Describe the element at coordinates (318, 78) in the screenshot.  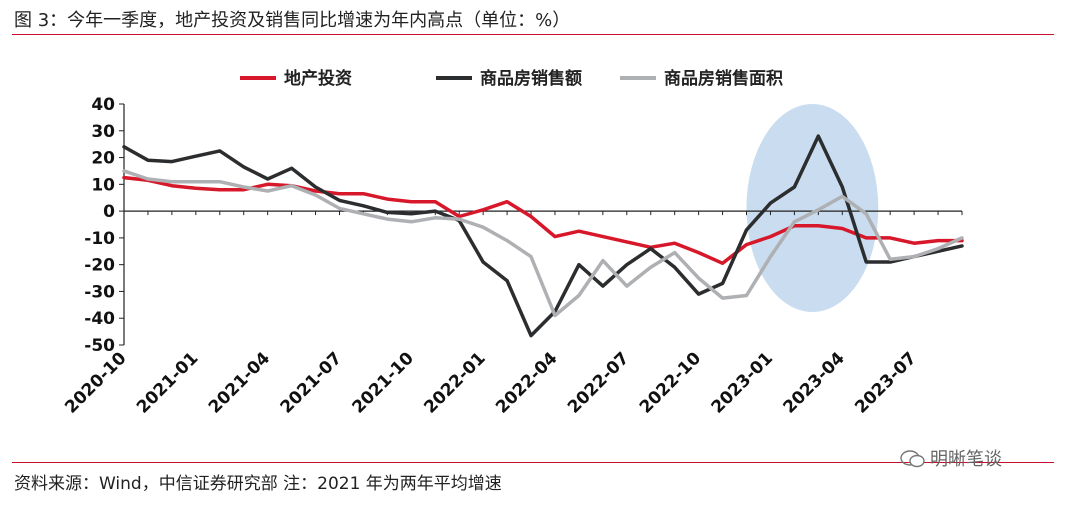
I see `legend-label: 地产投资` at that location.